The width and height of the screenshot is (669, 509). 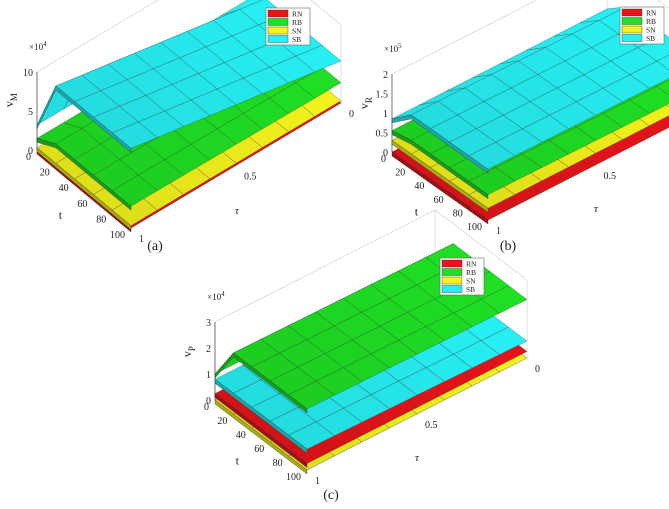 What do you see at coordinates (508, 246) in the screenshot?
I see `subfigure-label-b: (b)` at bounding box center [508, 246].